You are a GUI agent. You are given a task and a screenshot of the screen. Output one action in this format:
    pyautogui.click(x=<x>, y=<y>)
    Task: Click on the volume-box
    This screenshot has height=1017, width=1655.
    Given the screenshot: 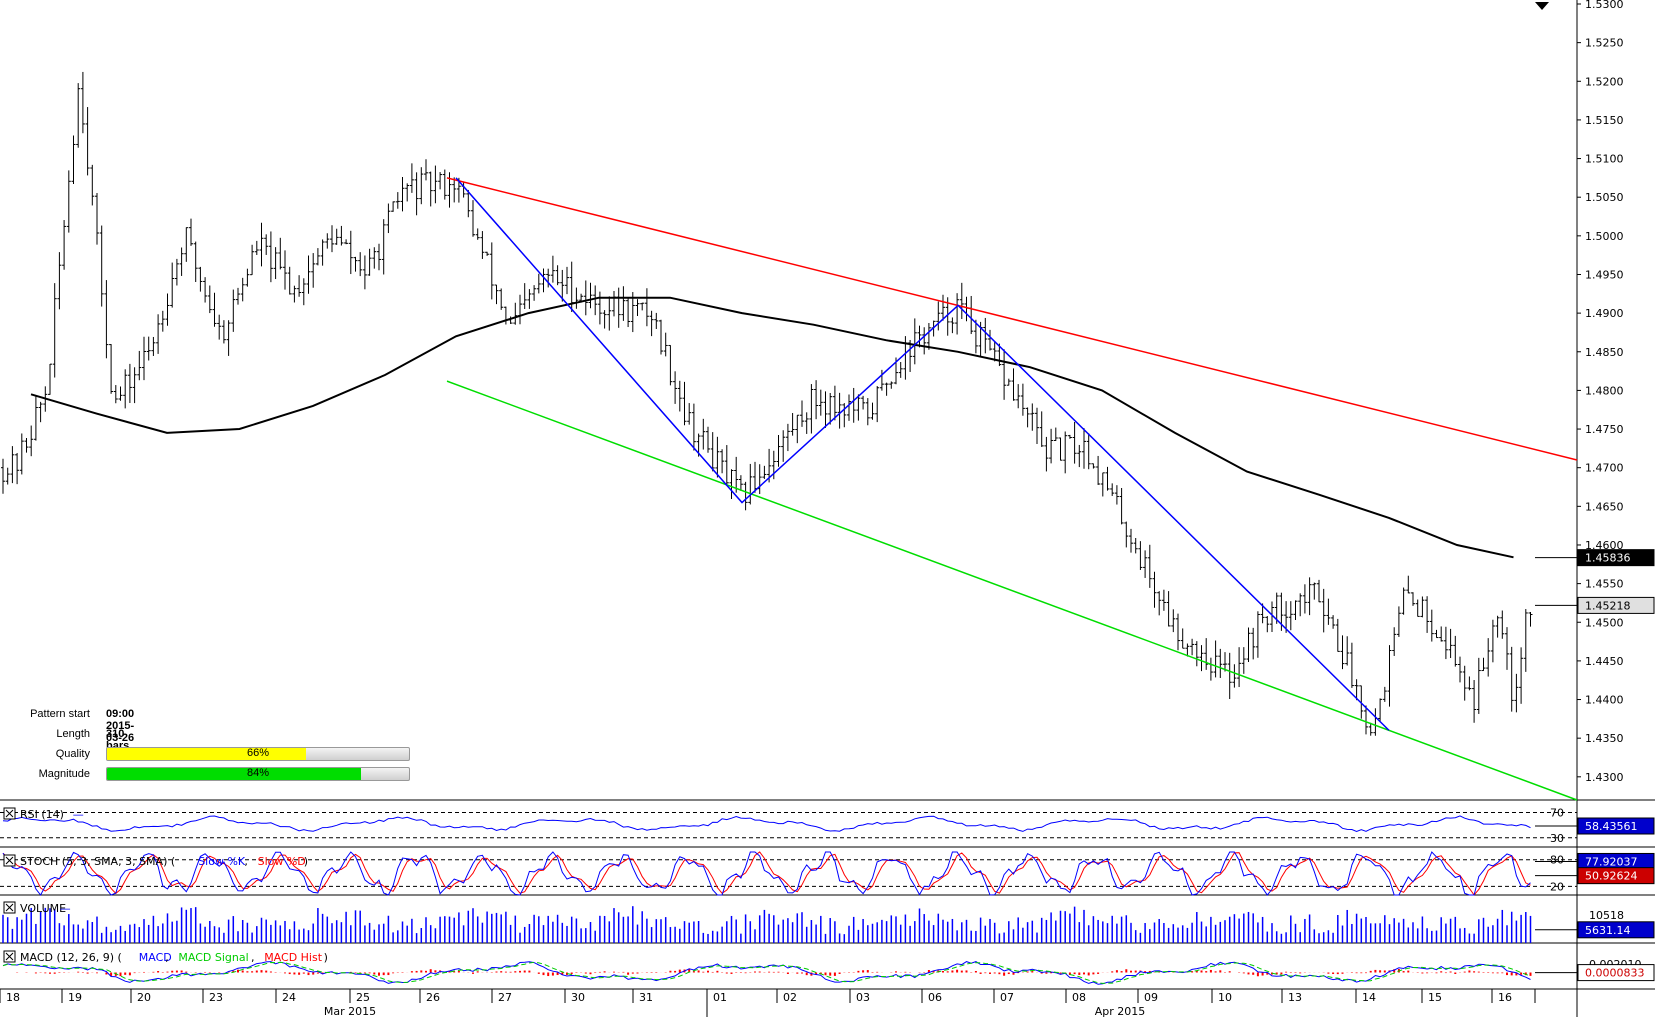 What is the action you would take?
    pyautogui.click(x=1616, y=930)
    